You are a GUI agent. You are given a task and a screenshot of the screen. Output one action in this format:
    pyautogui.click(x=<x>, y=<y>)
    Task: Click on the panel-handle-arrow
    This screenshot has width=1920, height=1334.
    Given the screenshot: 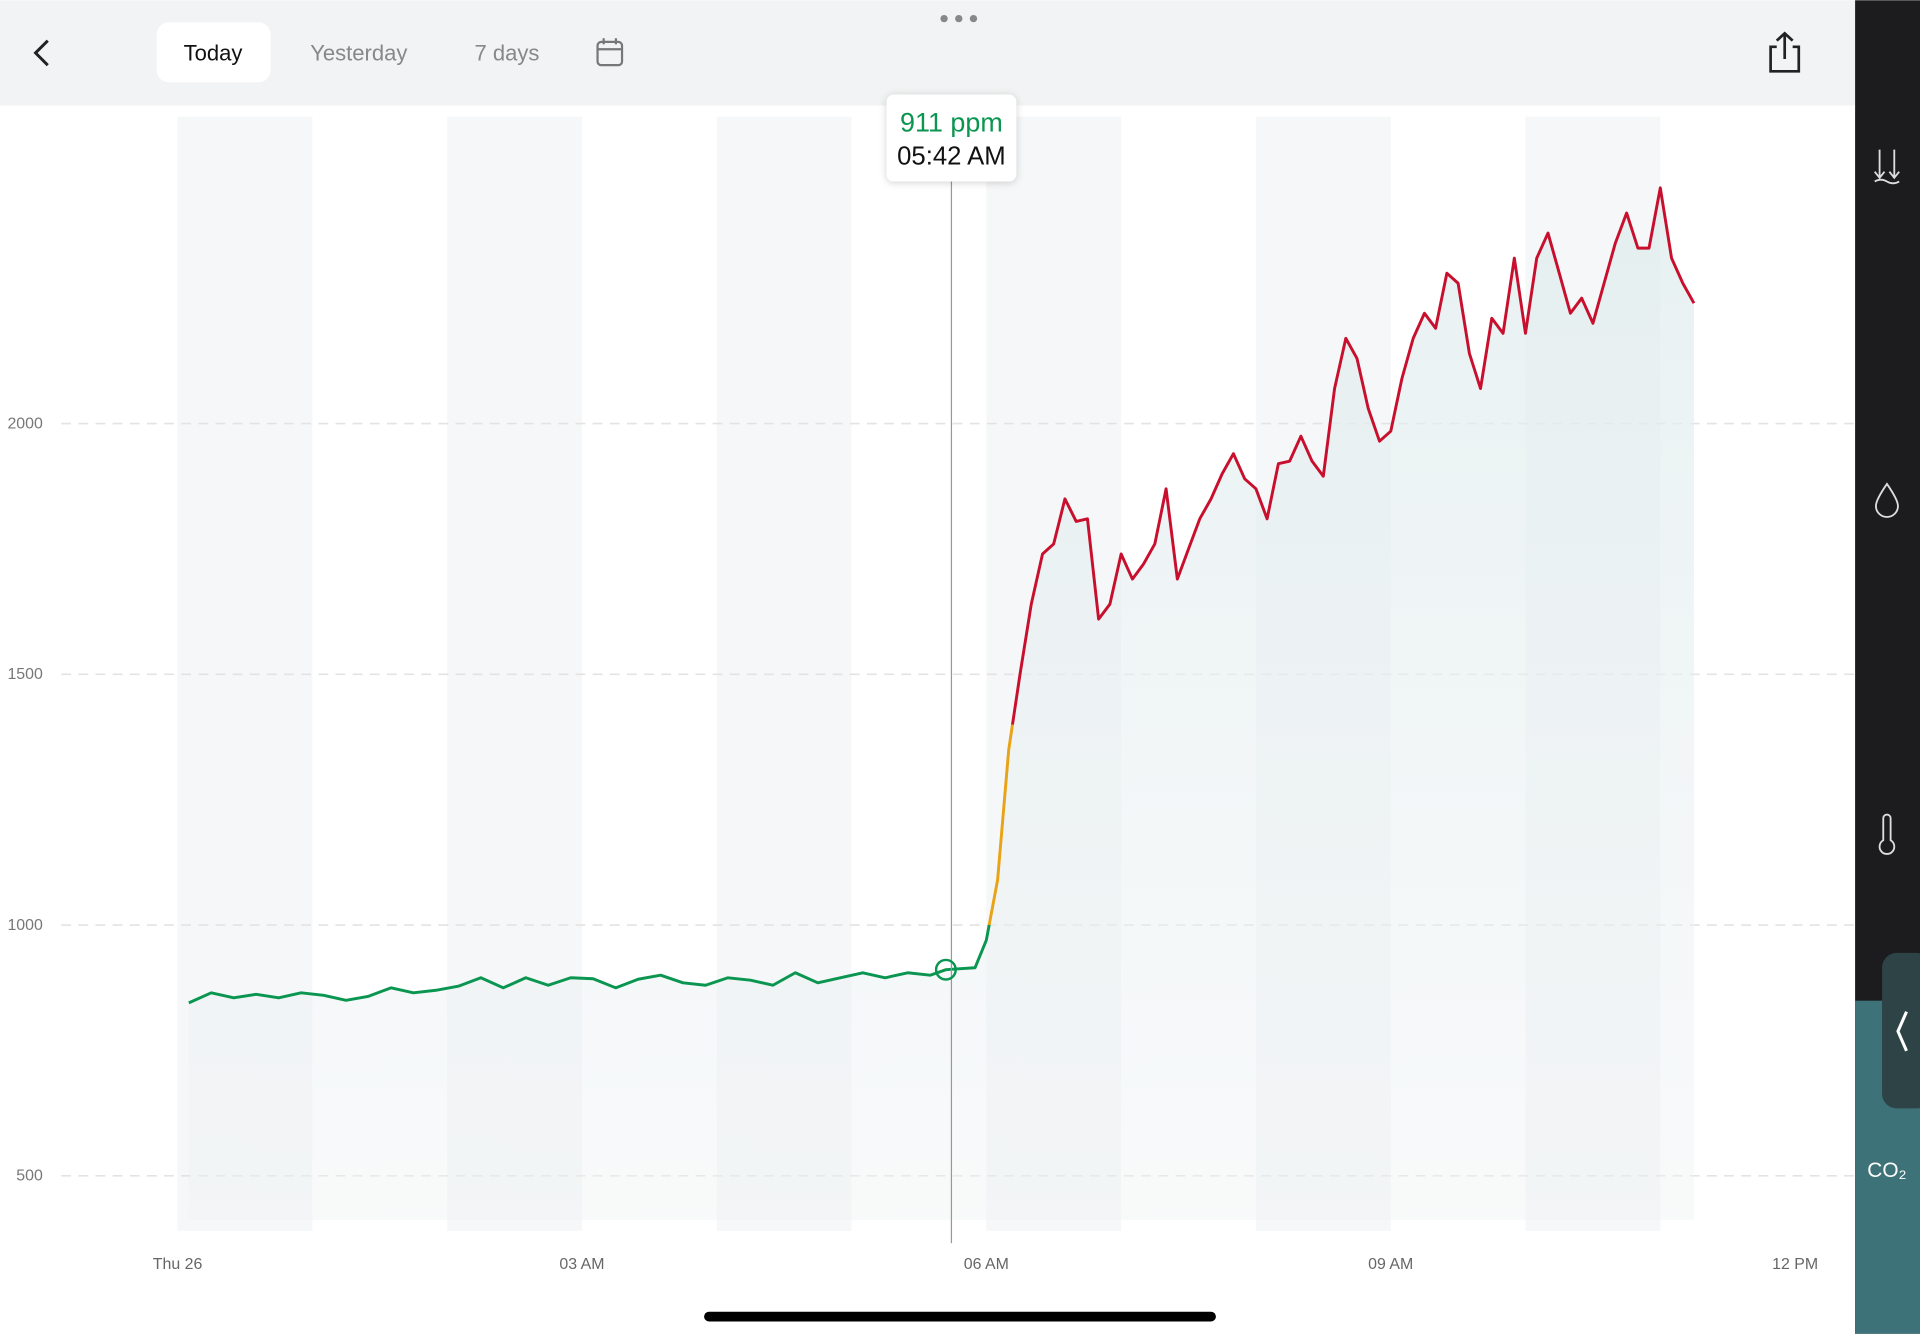 What is the action you would take?
    pyautogui.click(x=1902, y=1031)
    